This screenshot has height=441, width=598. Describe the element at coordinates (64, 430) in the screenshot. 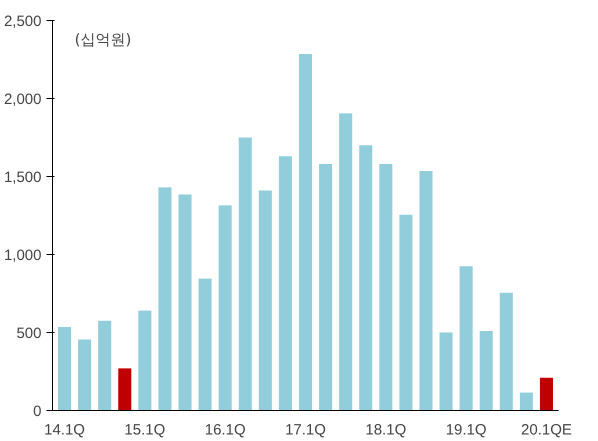

I see `x-tick-label: 14.1Q` at that location.